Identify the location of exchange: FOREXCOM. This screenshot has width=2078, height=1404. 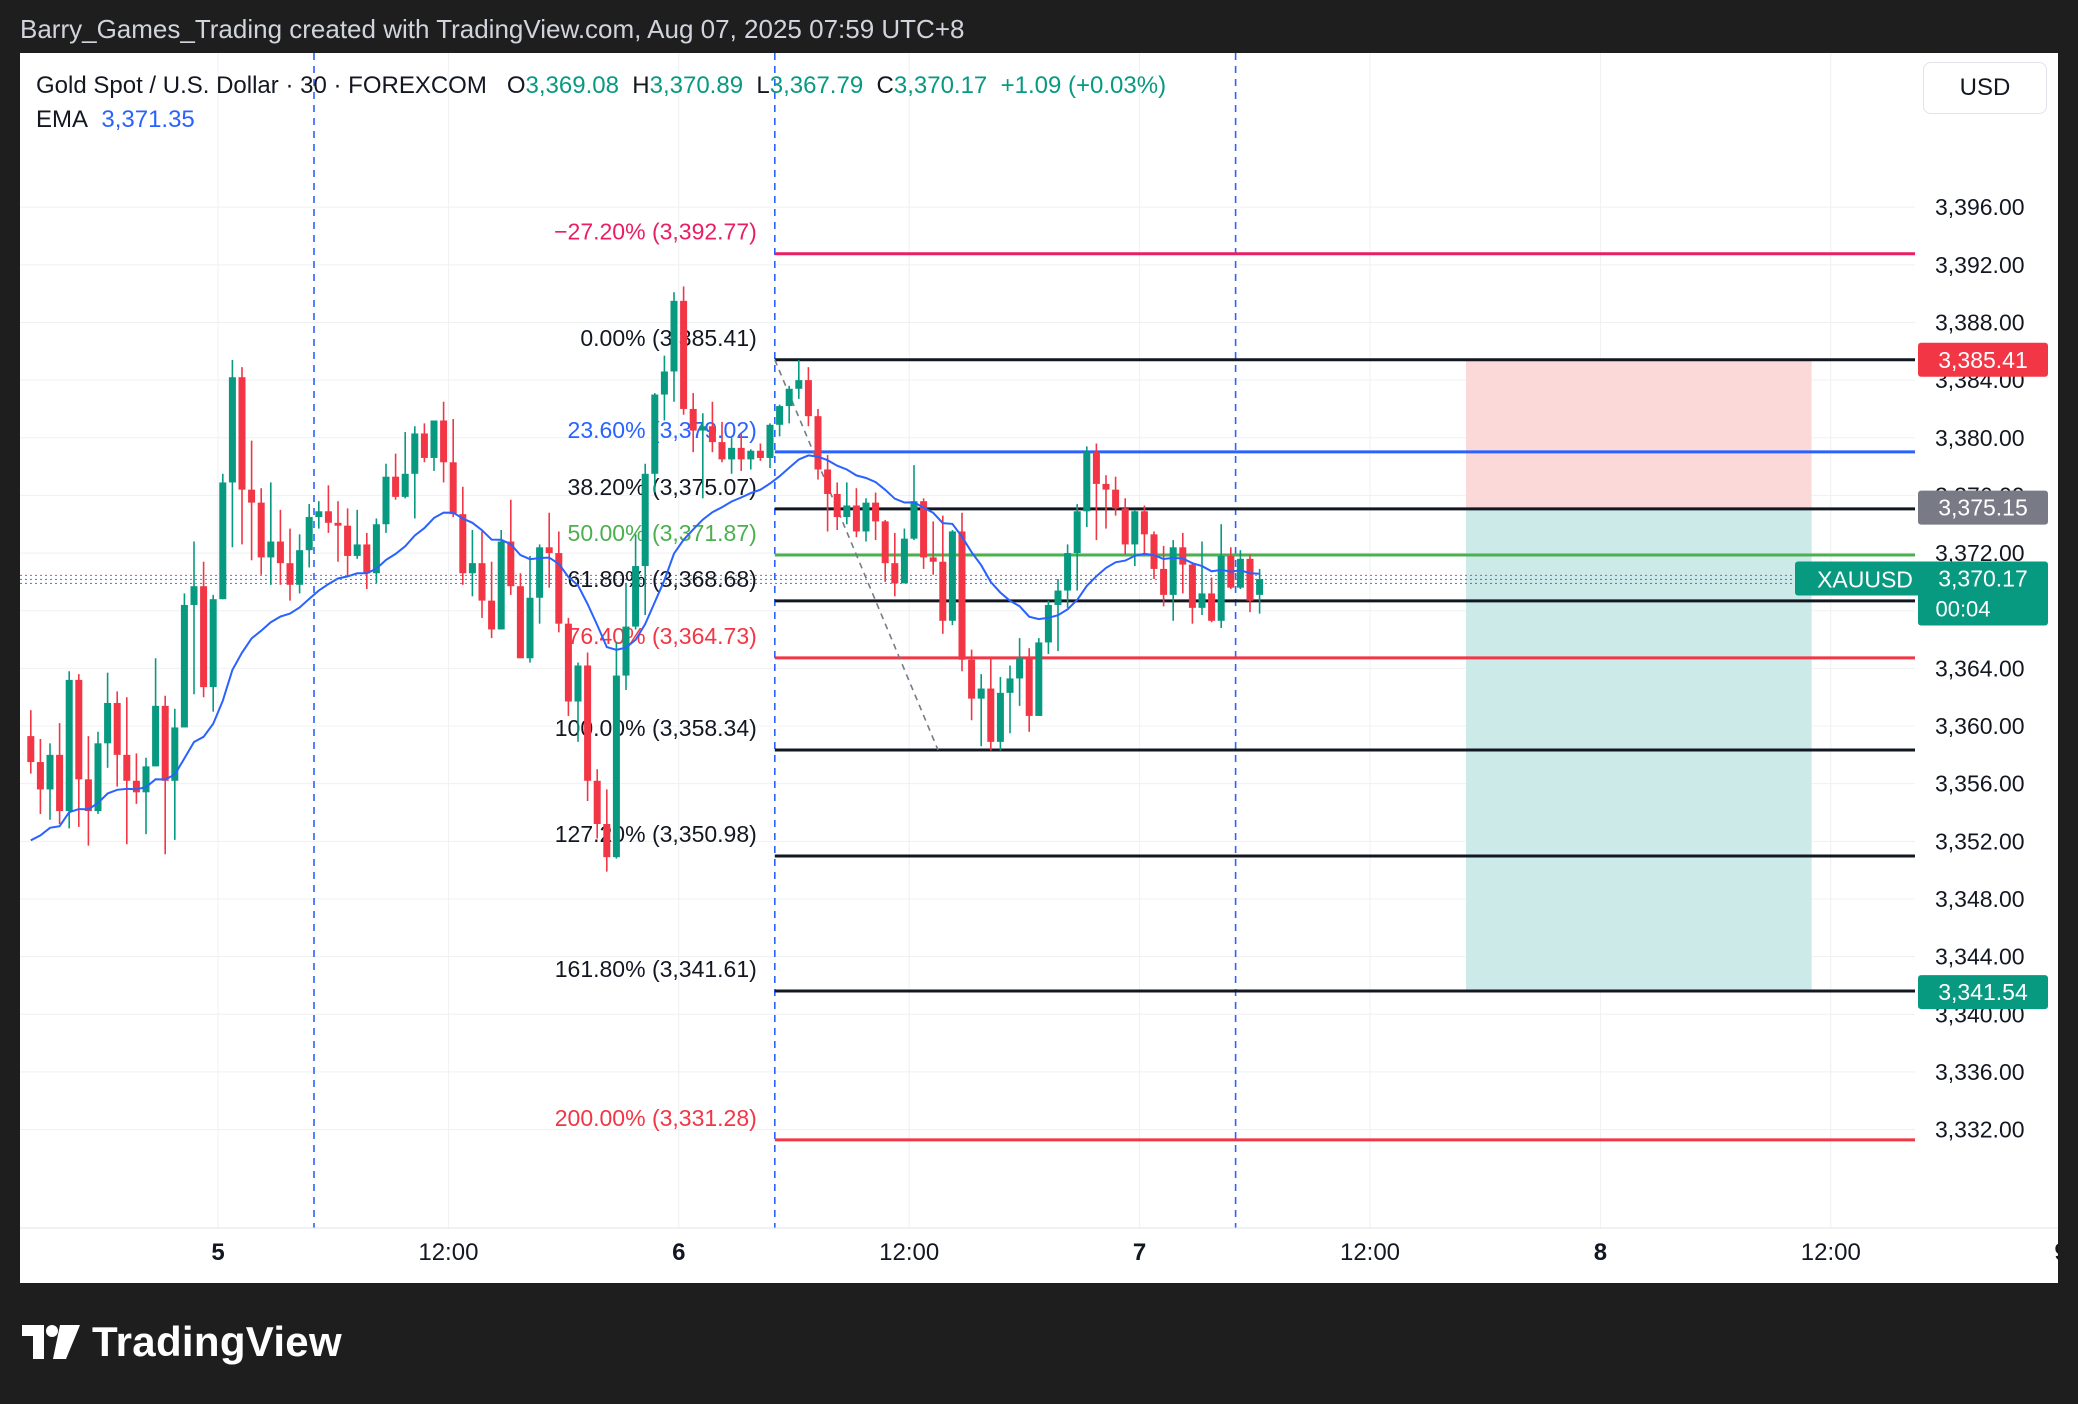
(417, 85).